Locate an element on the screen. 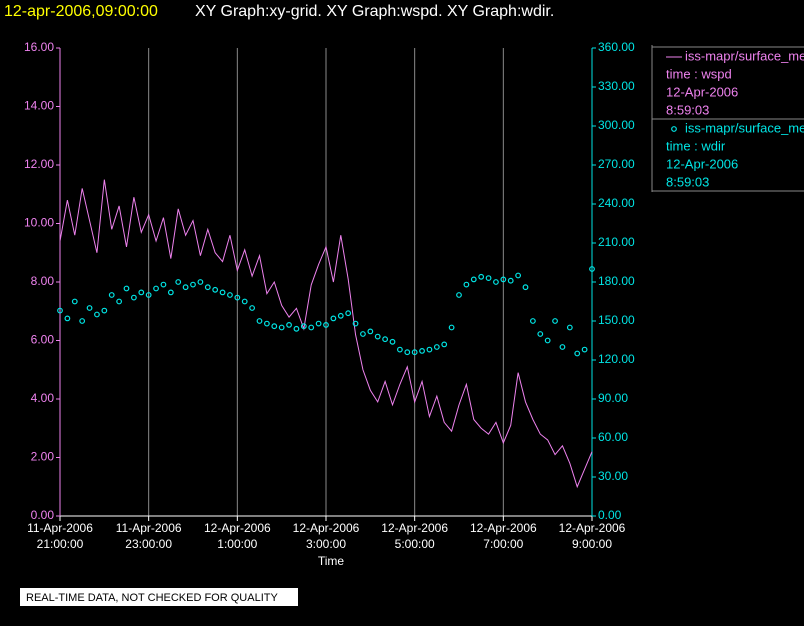 The width and height of the screenshot is (804, 626). y-tick-label: 8.00 is located at coordinates (43, 281).